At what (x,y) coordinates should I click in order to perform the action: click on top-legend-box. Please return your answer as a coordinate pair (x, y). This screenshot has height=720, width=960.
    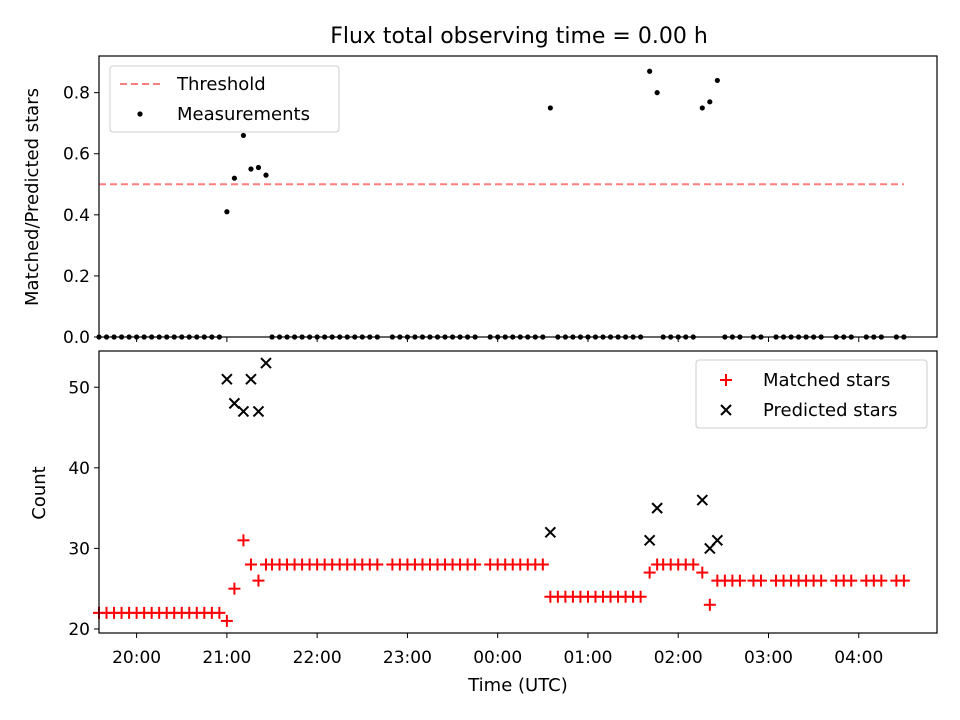
    Looking at the image, I should click on (224, 99).